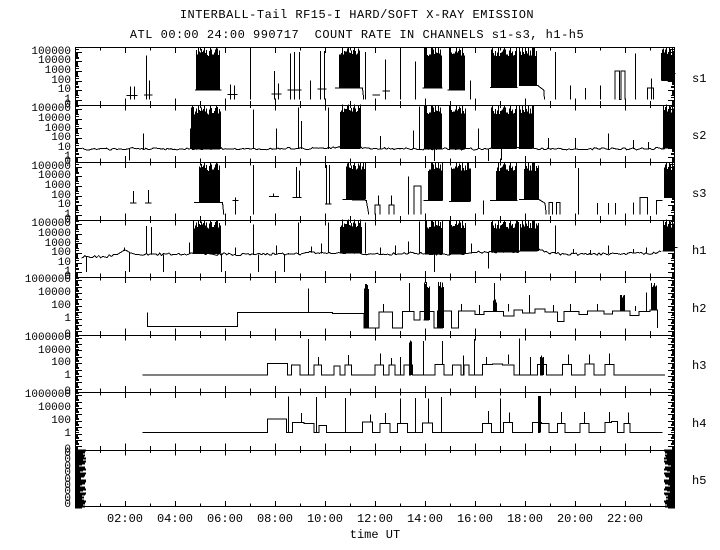 This screenshot has width=720, height=550. Describe the element at coordinates (699, 78) in the screenshot. I see `panel-label-s1: s1` at that location.